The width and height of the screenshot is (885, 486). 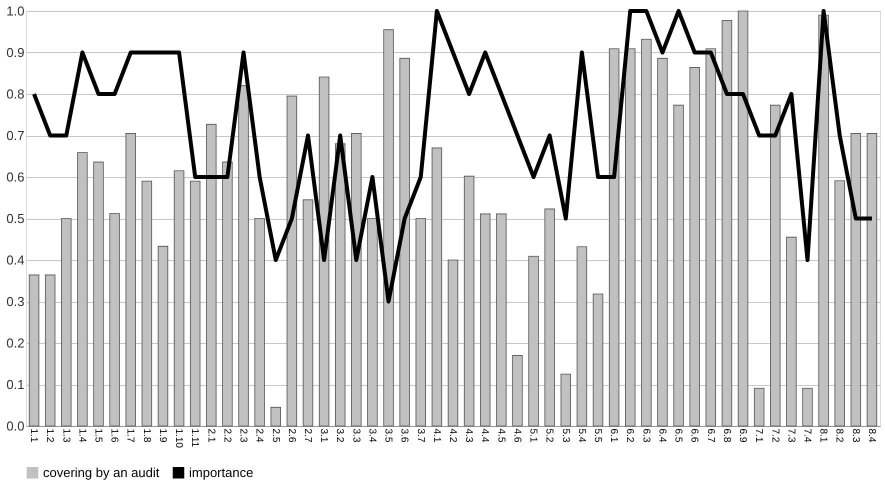 I want to click on y-tick-label: 0.7, so click(x=15, y=135).